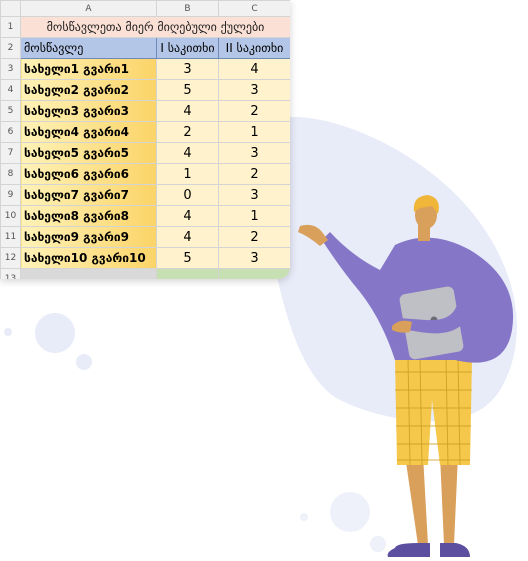 The height and width of the screenshot is (561, 528). I want to click on empty-cell-b, so click(187, 273).